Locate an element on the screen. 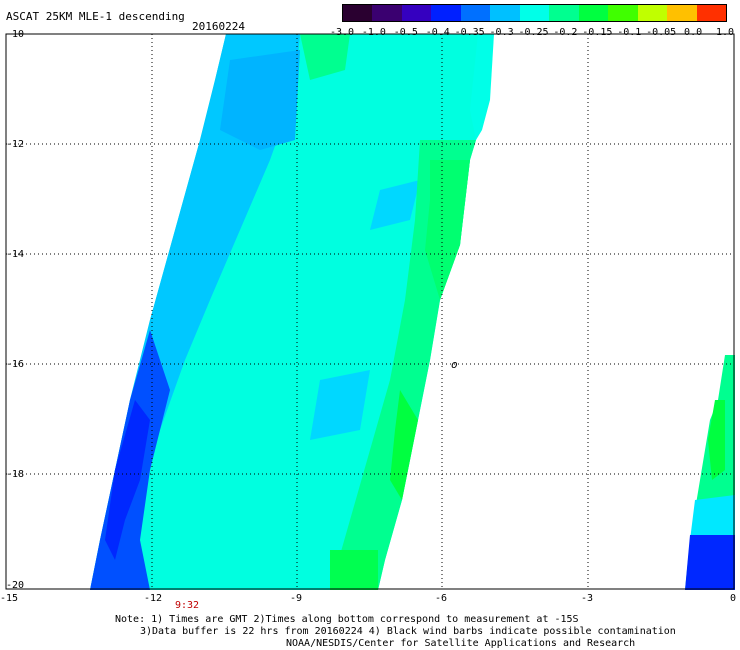  lon-tick-label: -15 is located at coordinates (9, 598).